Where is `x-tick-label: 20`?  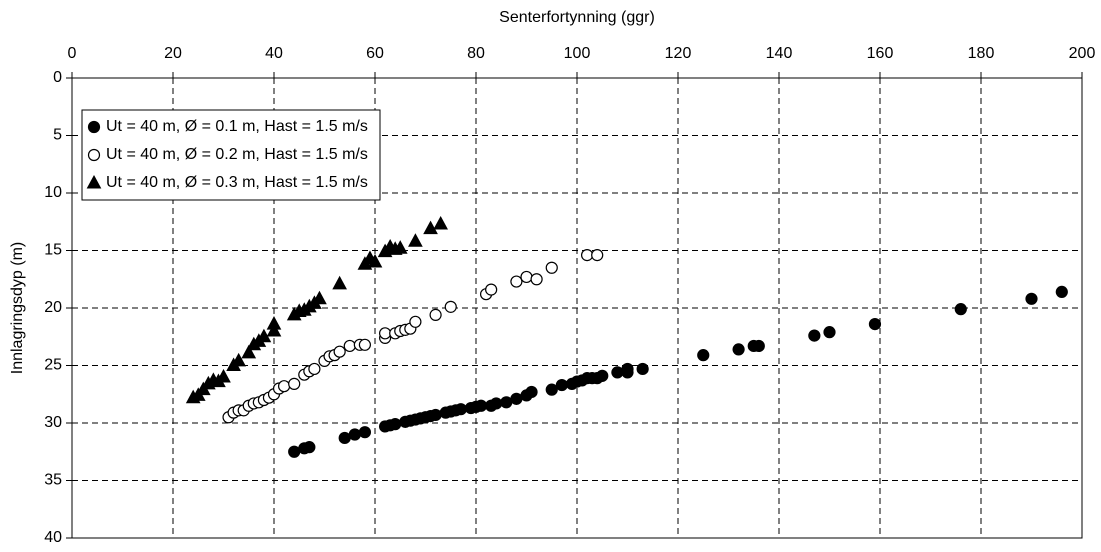
x-tick-label: 20 is located at coordinates (173, 53).